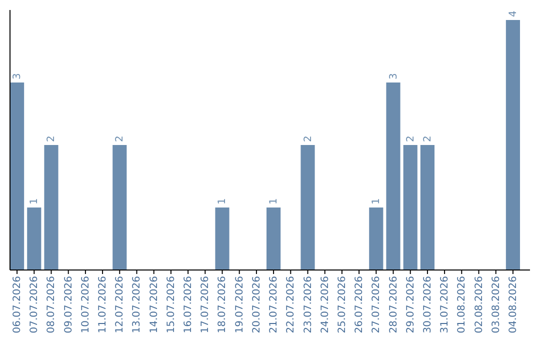 This screenshot has width=540, height=340. What do you see at coordinates (308, 305) in the screenshot?
I see `x-tick-label: 23.07.2026` at bounding box center [308, 305].